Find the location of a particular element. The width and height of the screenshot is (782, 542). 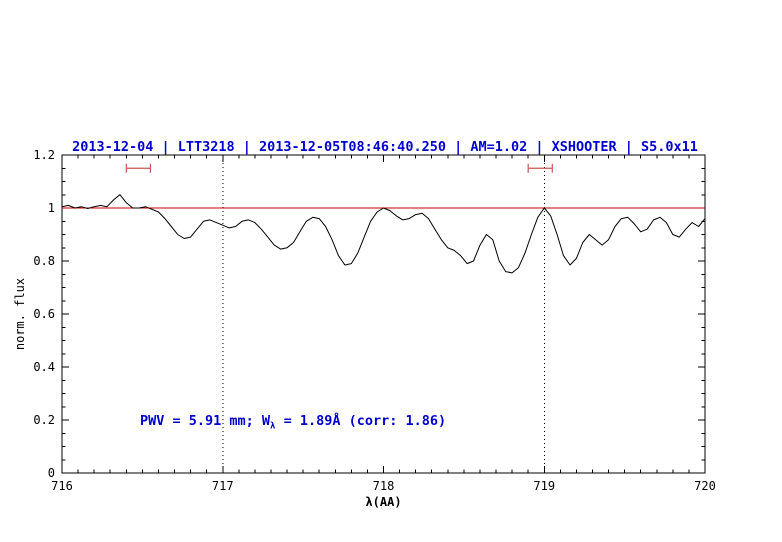

spectrum-line is located at coordinates (383, 234).